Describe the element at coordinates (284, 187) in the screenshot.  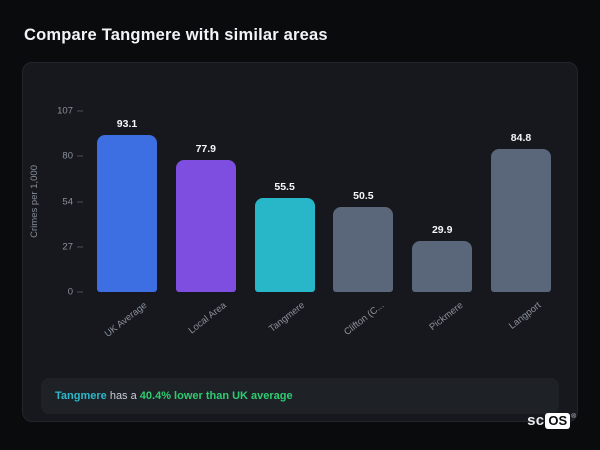
I see `bar-value-label: 55.5` at that location.